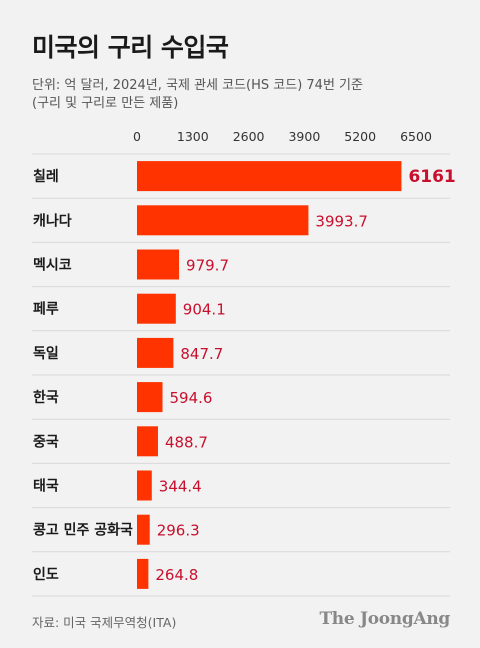  I want to click on x-tick-label: 1300, so click(193, 136).